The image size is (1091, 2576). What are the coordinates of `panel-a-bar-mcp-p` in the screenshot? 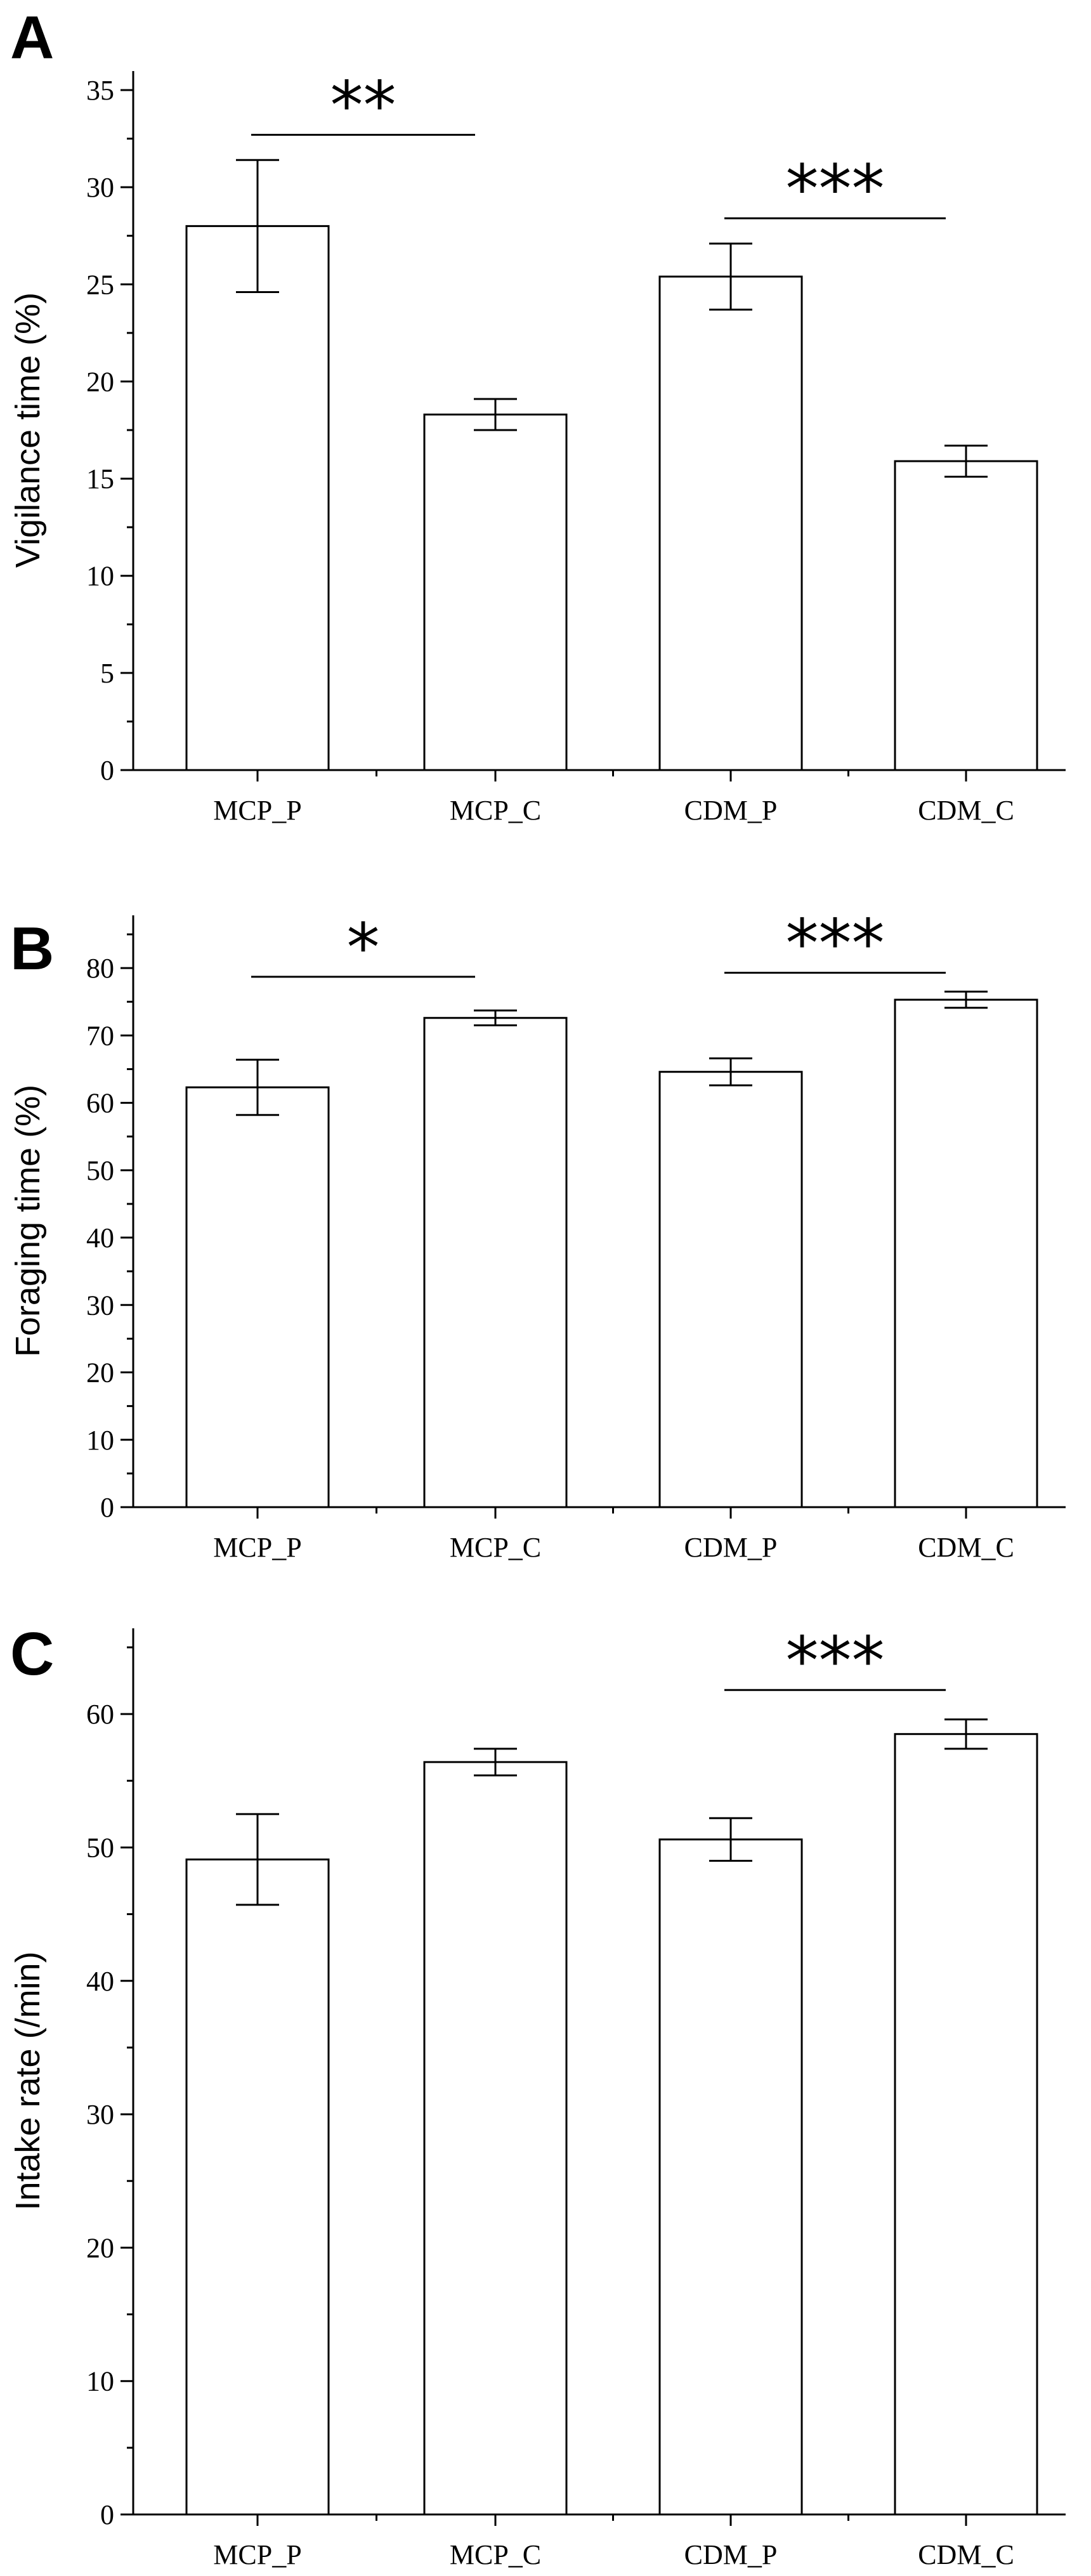 It's located at (257, 498).